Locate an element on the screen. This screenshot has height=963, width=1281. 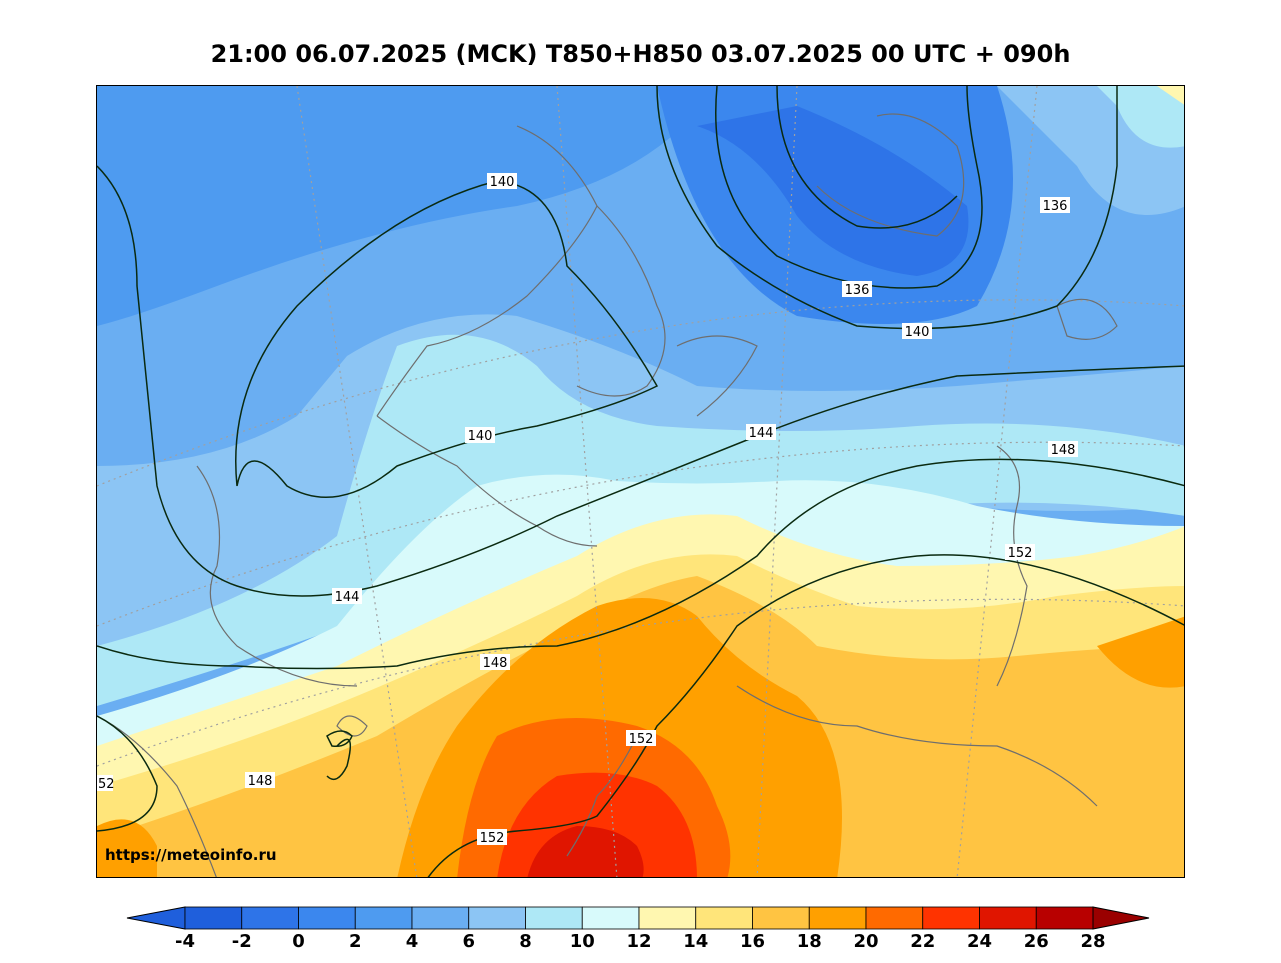
colorbar-tick-label: 0 is located at coordinates (298, 941).